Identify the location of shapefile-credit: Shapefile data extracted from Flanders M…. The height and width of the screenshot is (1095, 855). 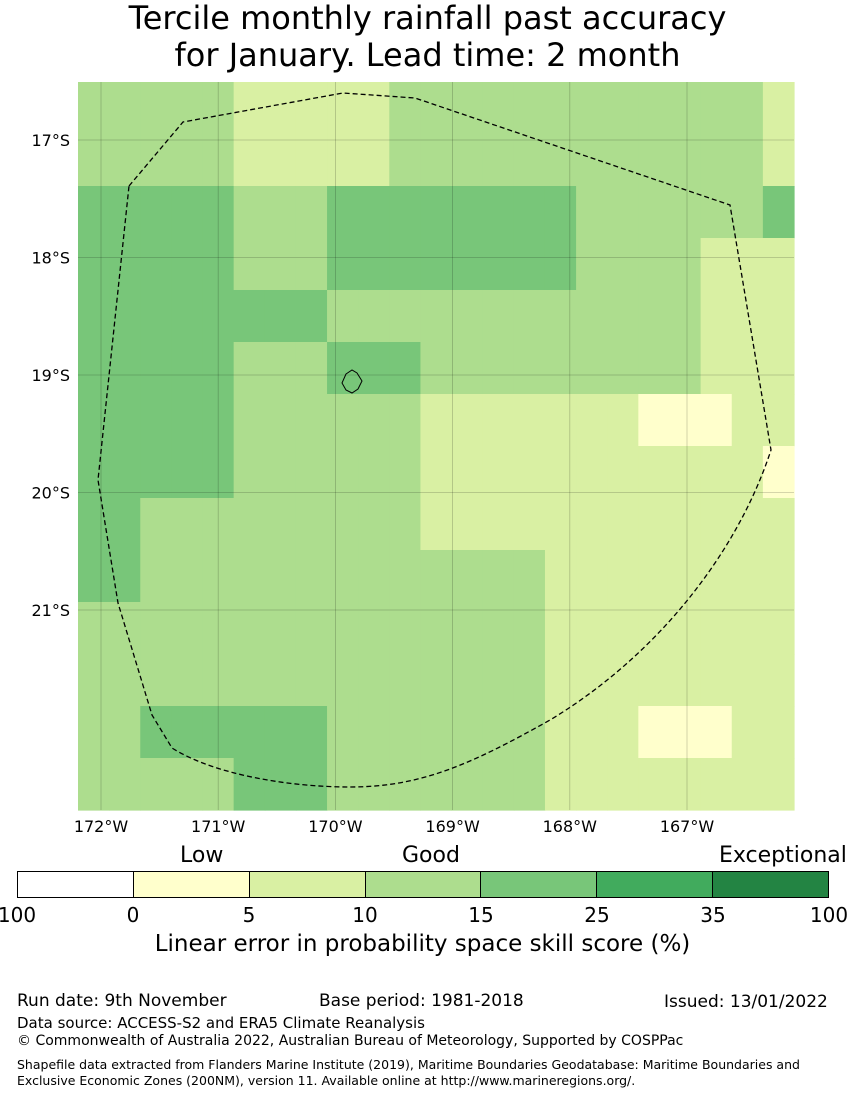
(408, 1072).